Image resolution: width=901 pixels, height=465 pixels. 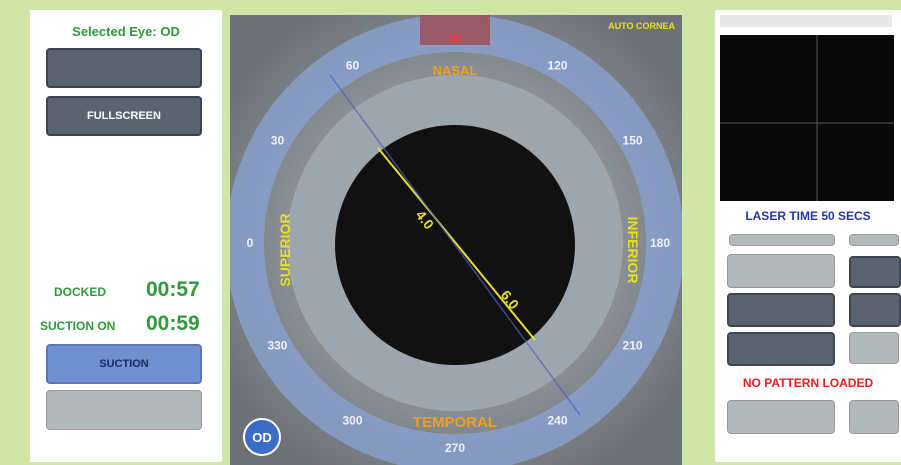 I want to click on suction-on-time: 00:59, so click(x=173, y=323).